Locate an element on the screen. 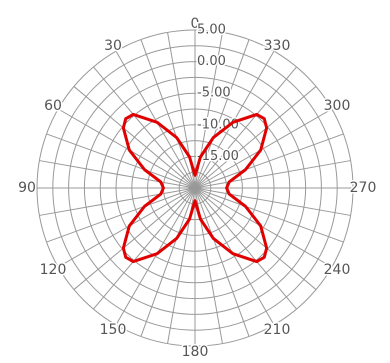 The width and height of the screenshot is (390, 363). radial-label-5.00: 5.00 is located at coordinates (211, 30).